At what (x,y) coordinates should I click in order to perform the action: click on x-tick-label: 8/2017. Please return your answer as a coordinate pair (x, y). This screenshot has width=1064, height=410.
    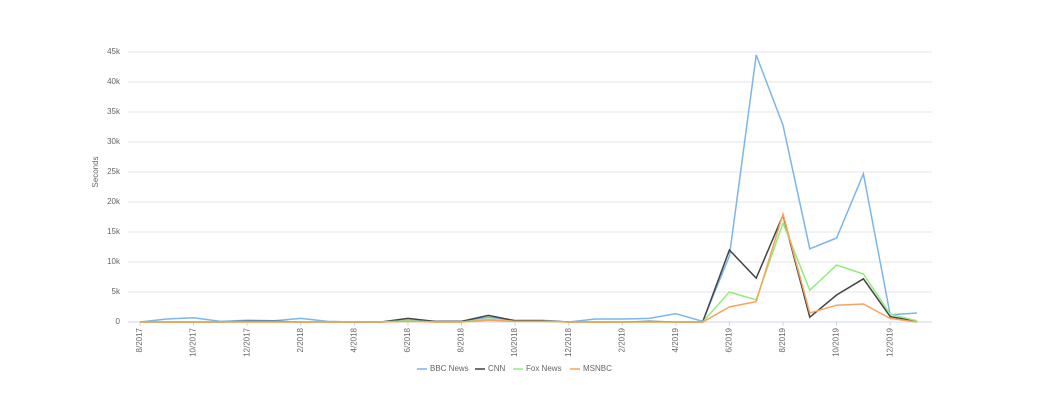
    Looking at the image, I should click on (139, 339).